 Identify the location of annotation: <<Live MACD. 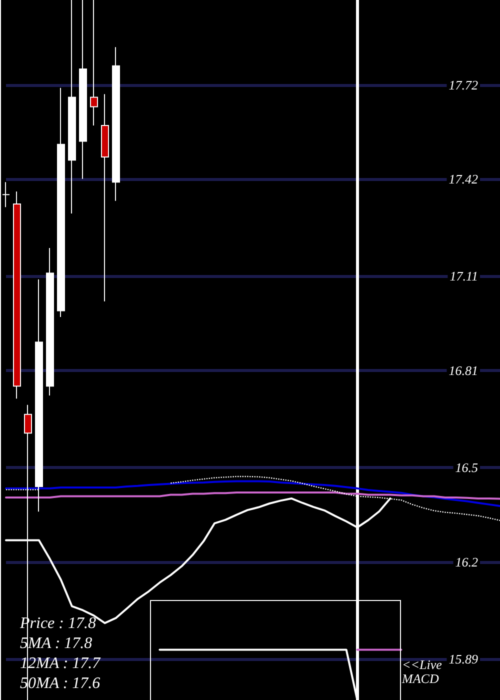
(422, 671).